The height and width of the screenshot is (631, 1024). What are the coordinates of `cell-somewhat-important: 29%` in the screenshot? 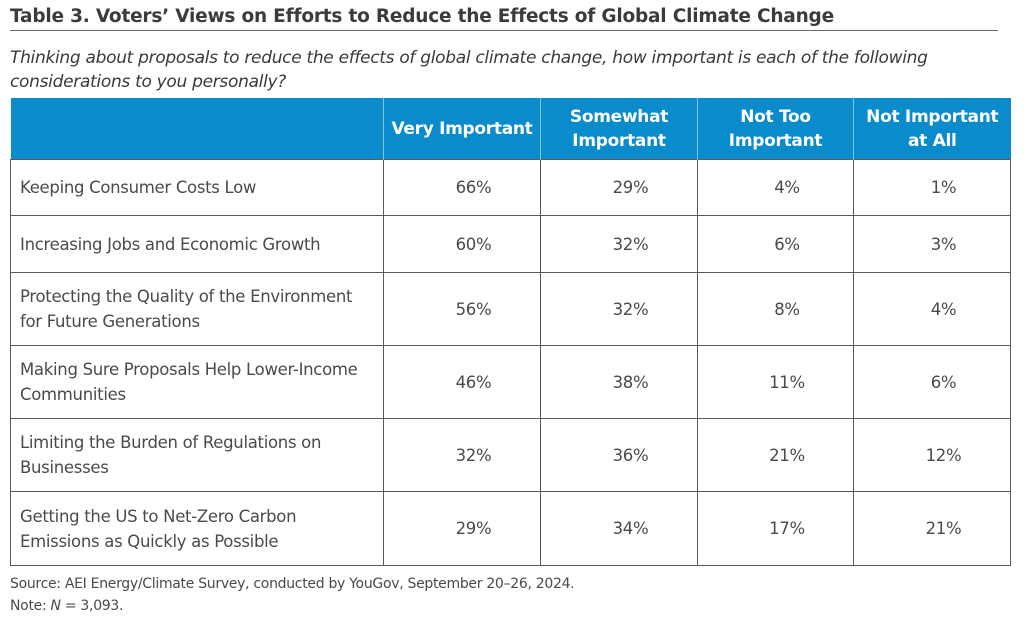 It's located at (619, 187).